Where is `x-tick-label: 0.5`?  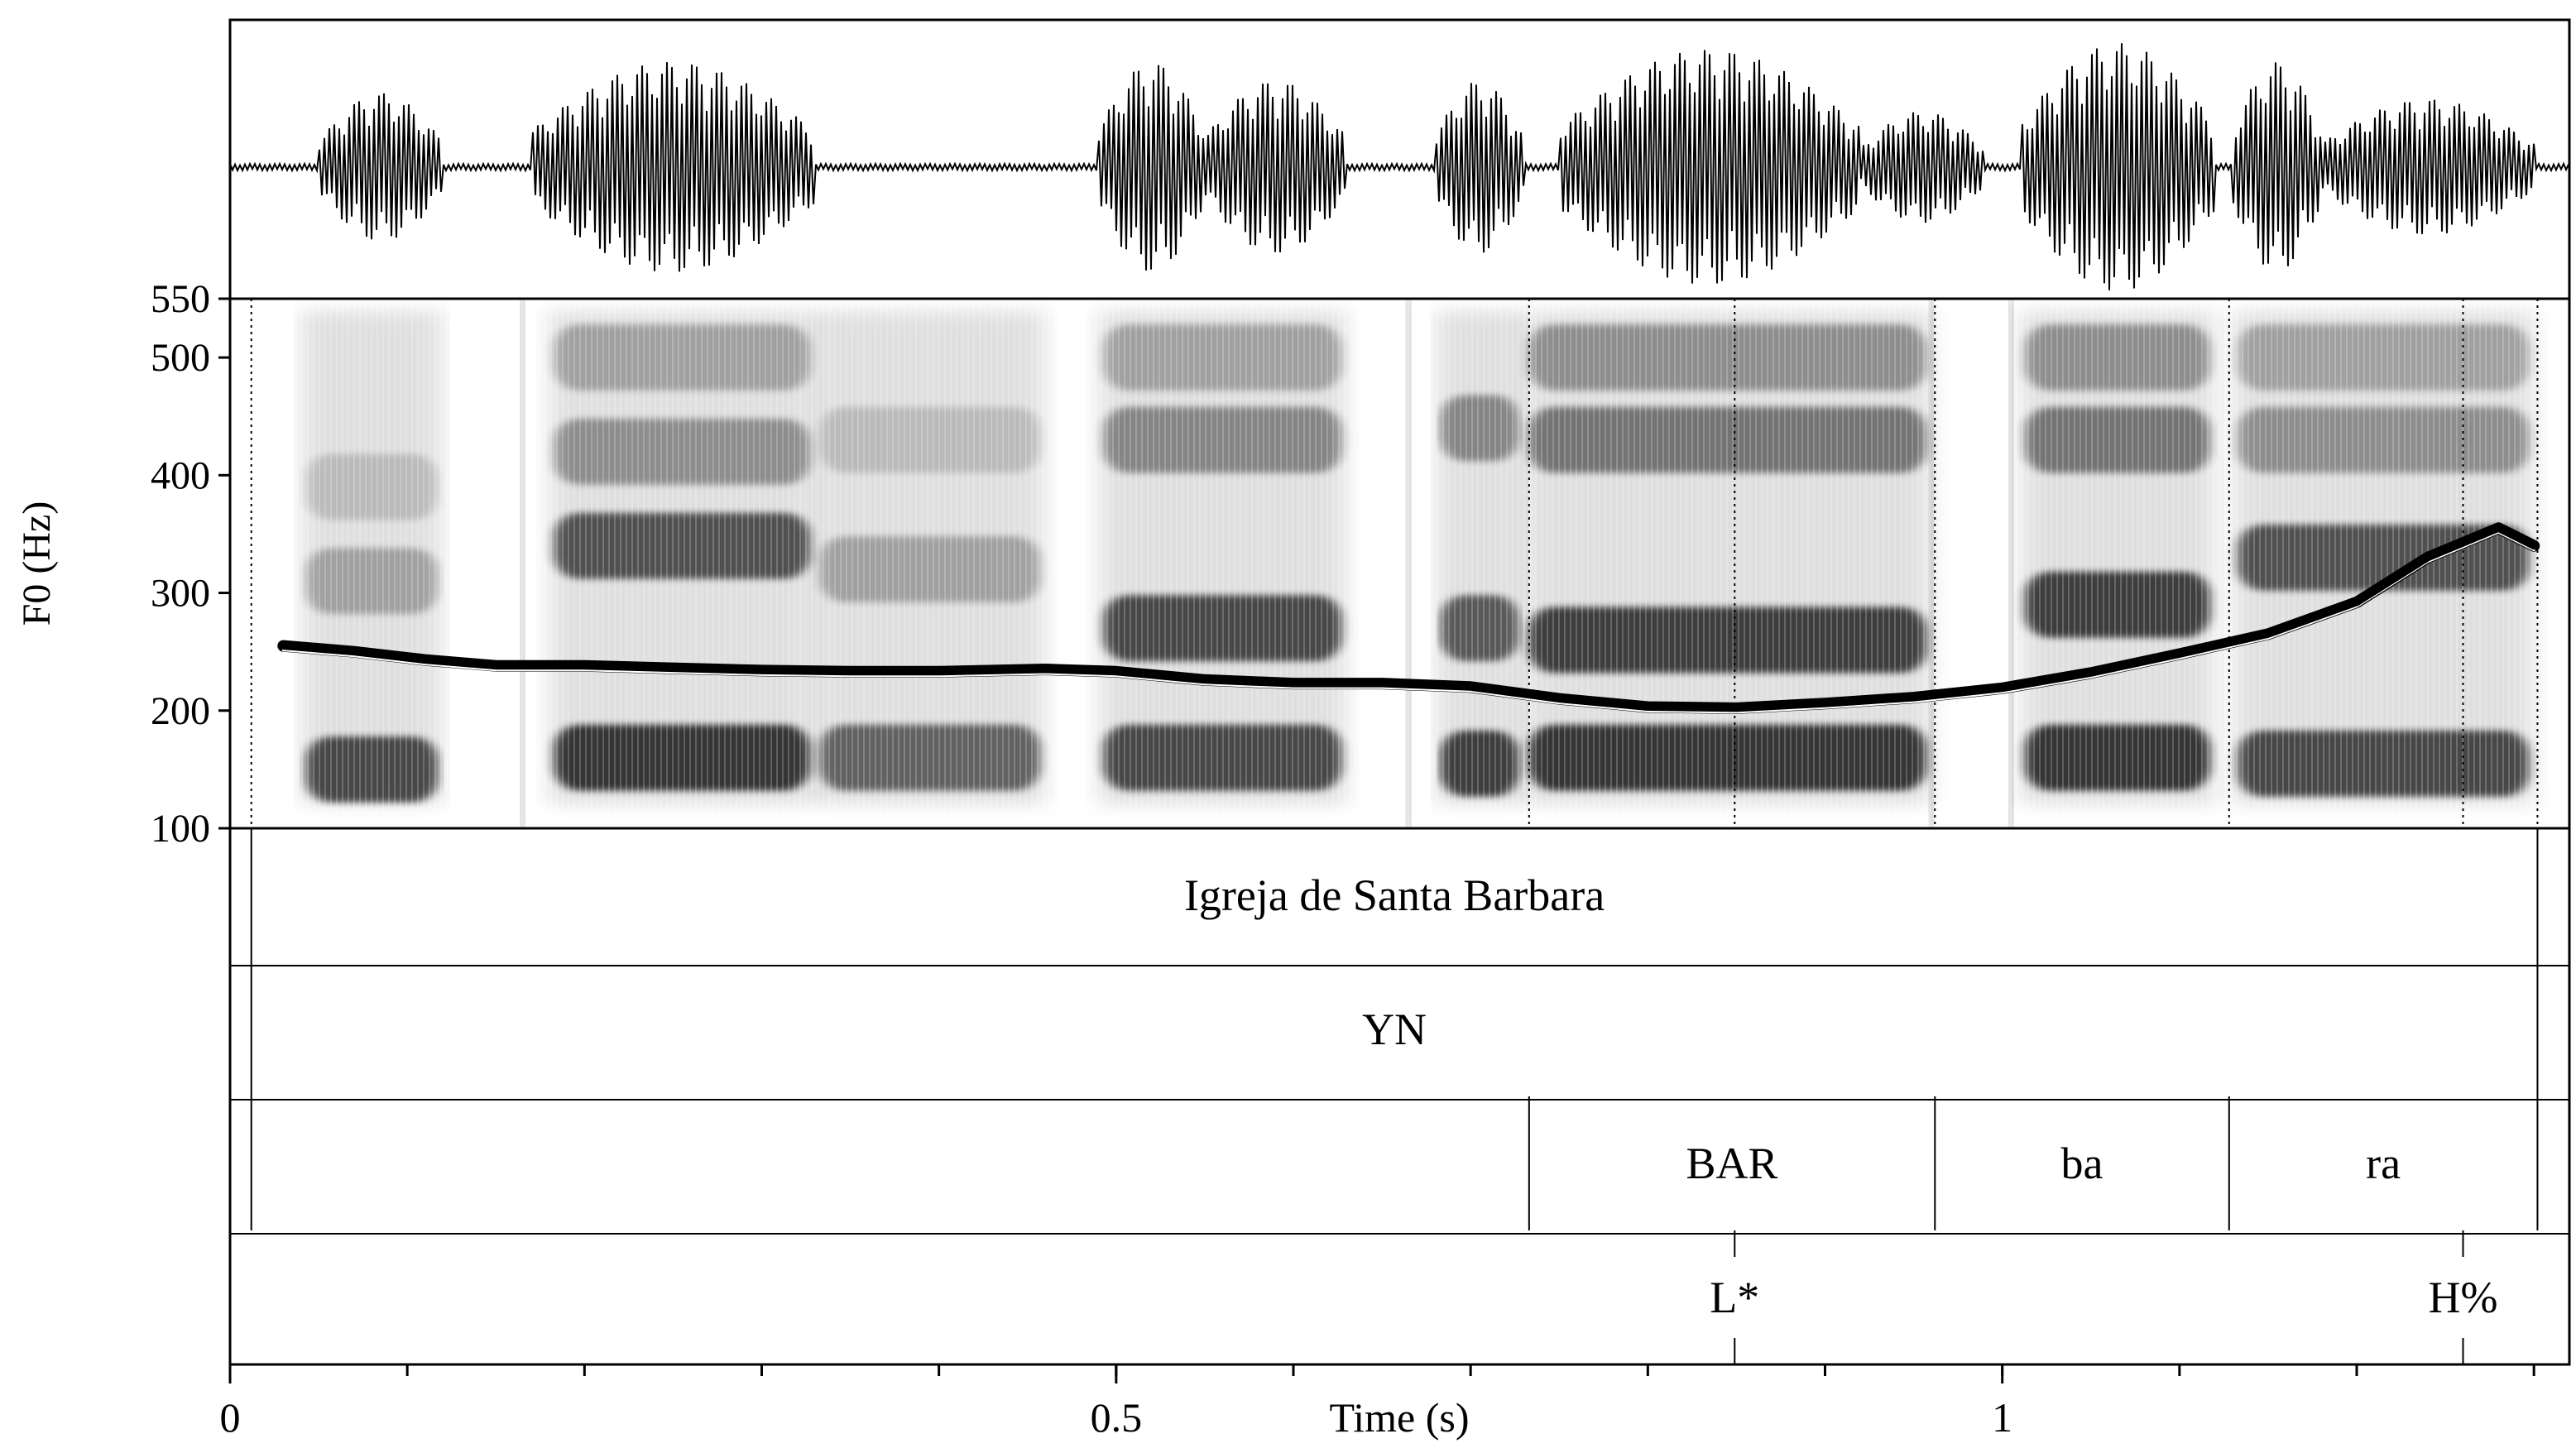 x-tick-label: 0.5 is located at coordinates (1117, 1417).